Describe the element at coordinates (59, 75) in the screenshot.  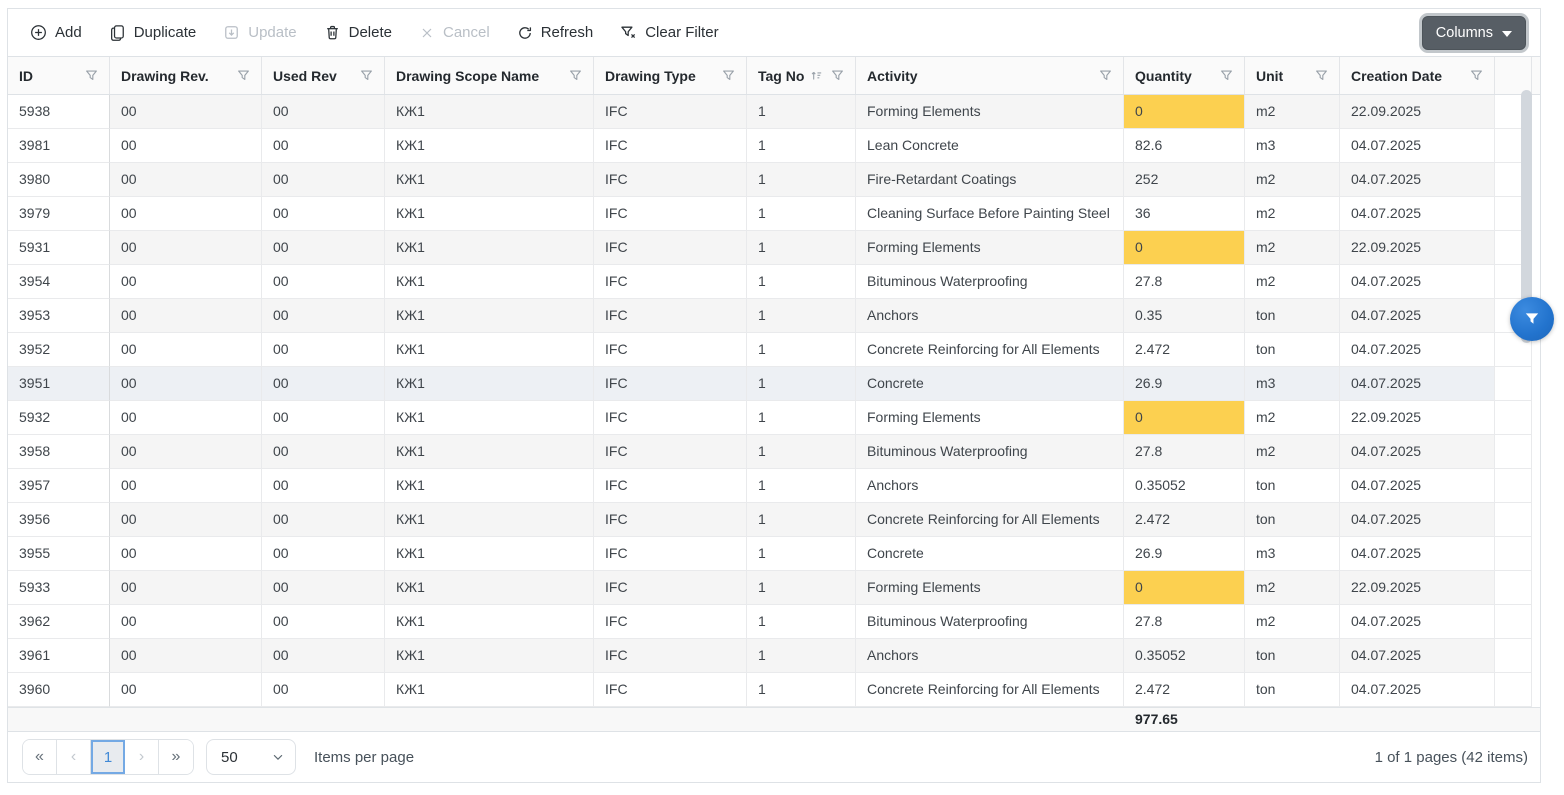
I see `column-header-id: ID` at that location.